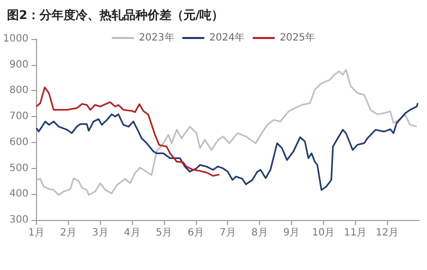 This screenshot has height=270, width=427. I want to click on chart-title: 图2：分年度冷、热轧品种价差（元/吨）, so click(115, 15).